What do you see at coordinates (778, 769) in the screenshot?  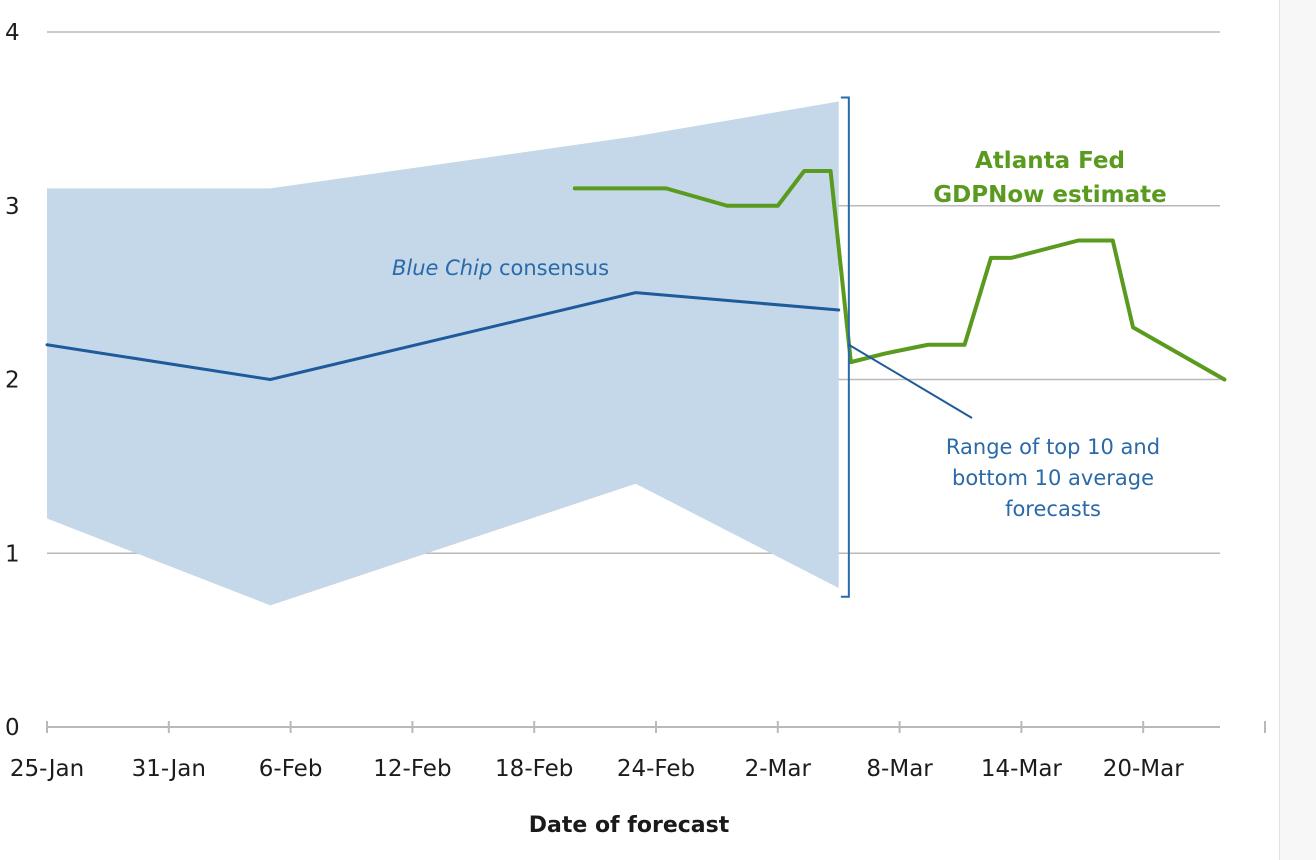 I see `x-tick-label-6: 2-Mar` at bounding box center [778, 769].